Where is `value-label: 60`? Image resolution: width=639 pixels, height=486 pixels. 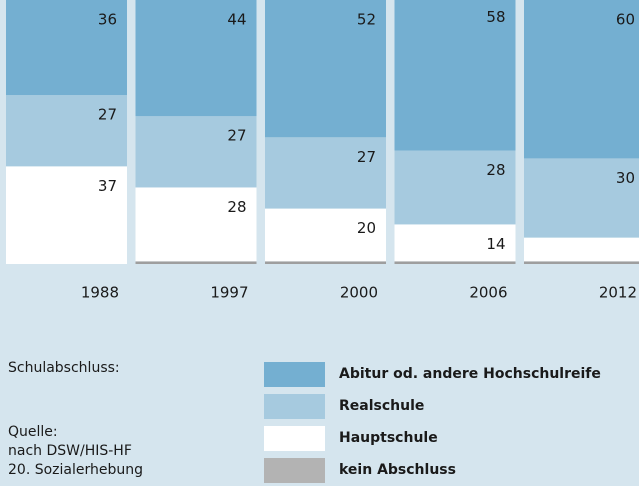 value-label: 60 is located at coordinates (625, 20).